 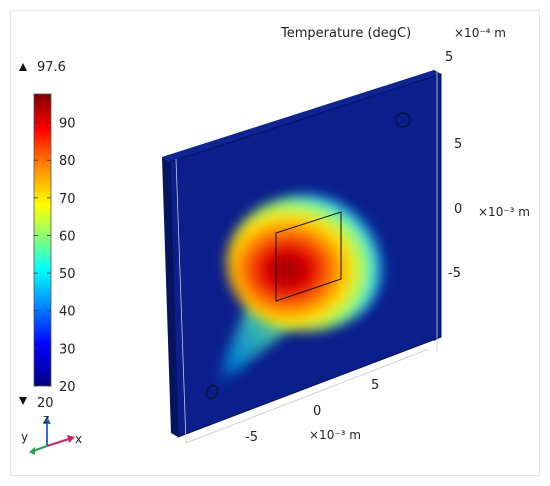 What do you see at coordinates (67, 387) in the screenshot?
I see `colorbar-tick-label: 20` at bounding box center [67, 387].